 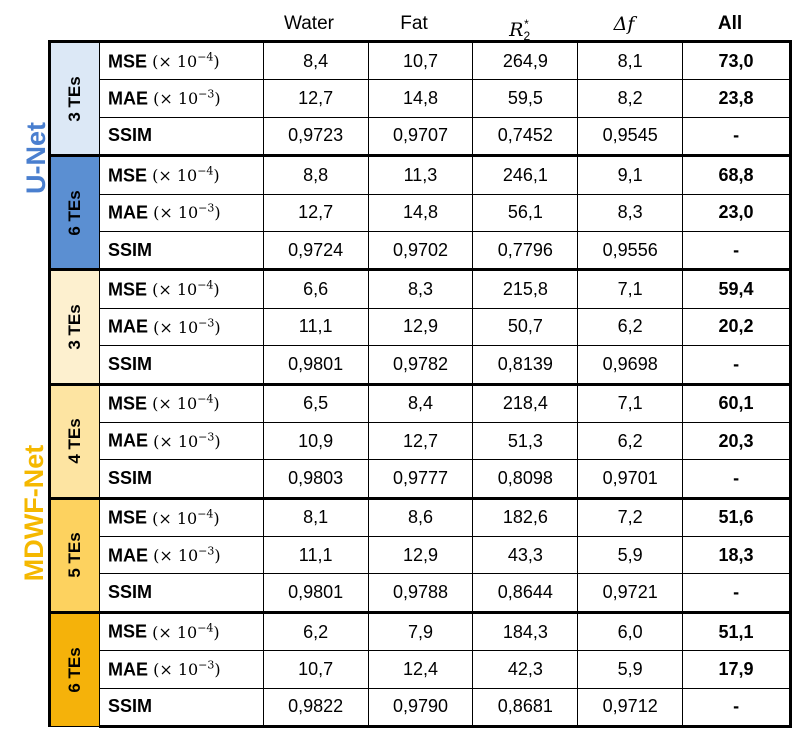 I want to click on metric-label-mae: MAE (× 10−3), so click(x=181, y=669).